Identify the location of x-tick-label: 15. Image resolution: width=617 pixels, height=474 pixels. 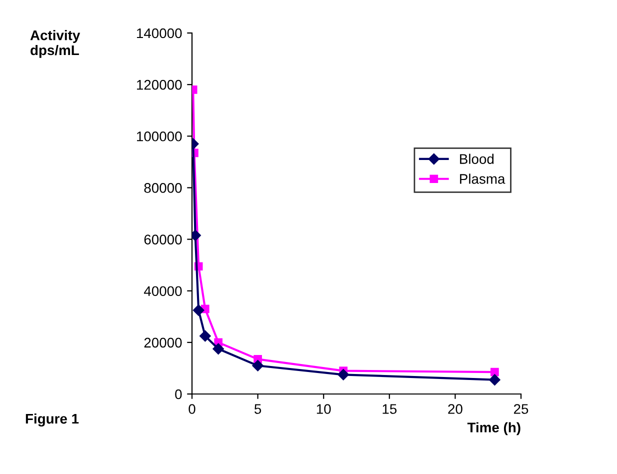
(389, 409).